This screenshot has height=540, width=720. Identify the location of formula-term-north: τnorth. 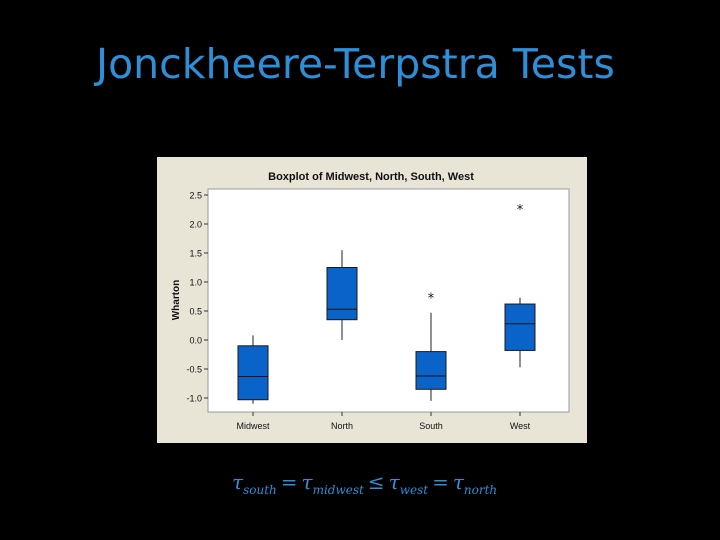
(475, 483).